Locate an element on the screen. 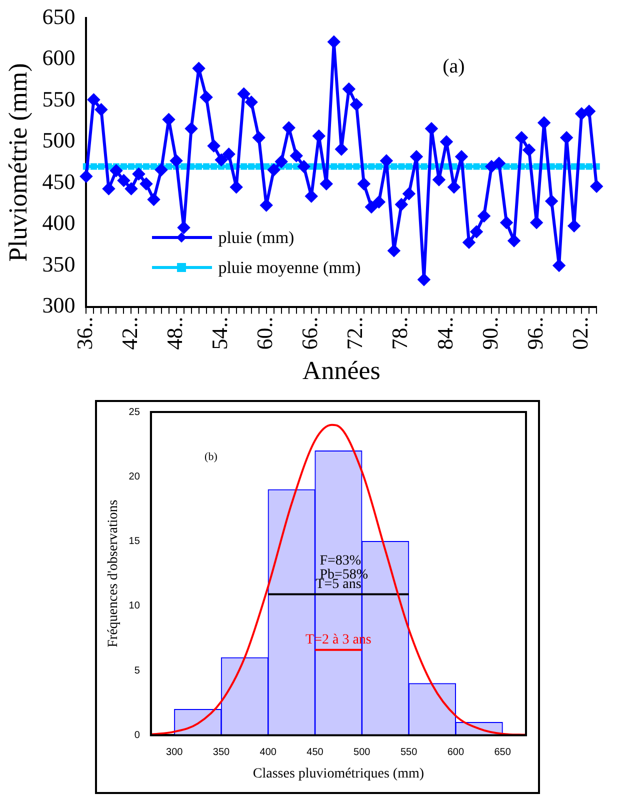 The width and height of the screenshot is (626, 799). y-tick-label: 20 is located at coordinates (134, 476).